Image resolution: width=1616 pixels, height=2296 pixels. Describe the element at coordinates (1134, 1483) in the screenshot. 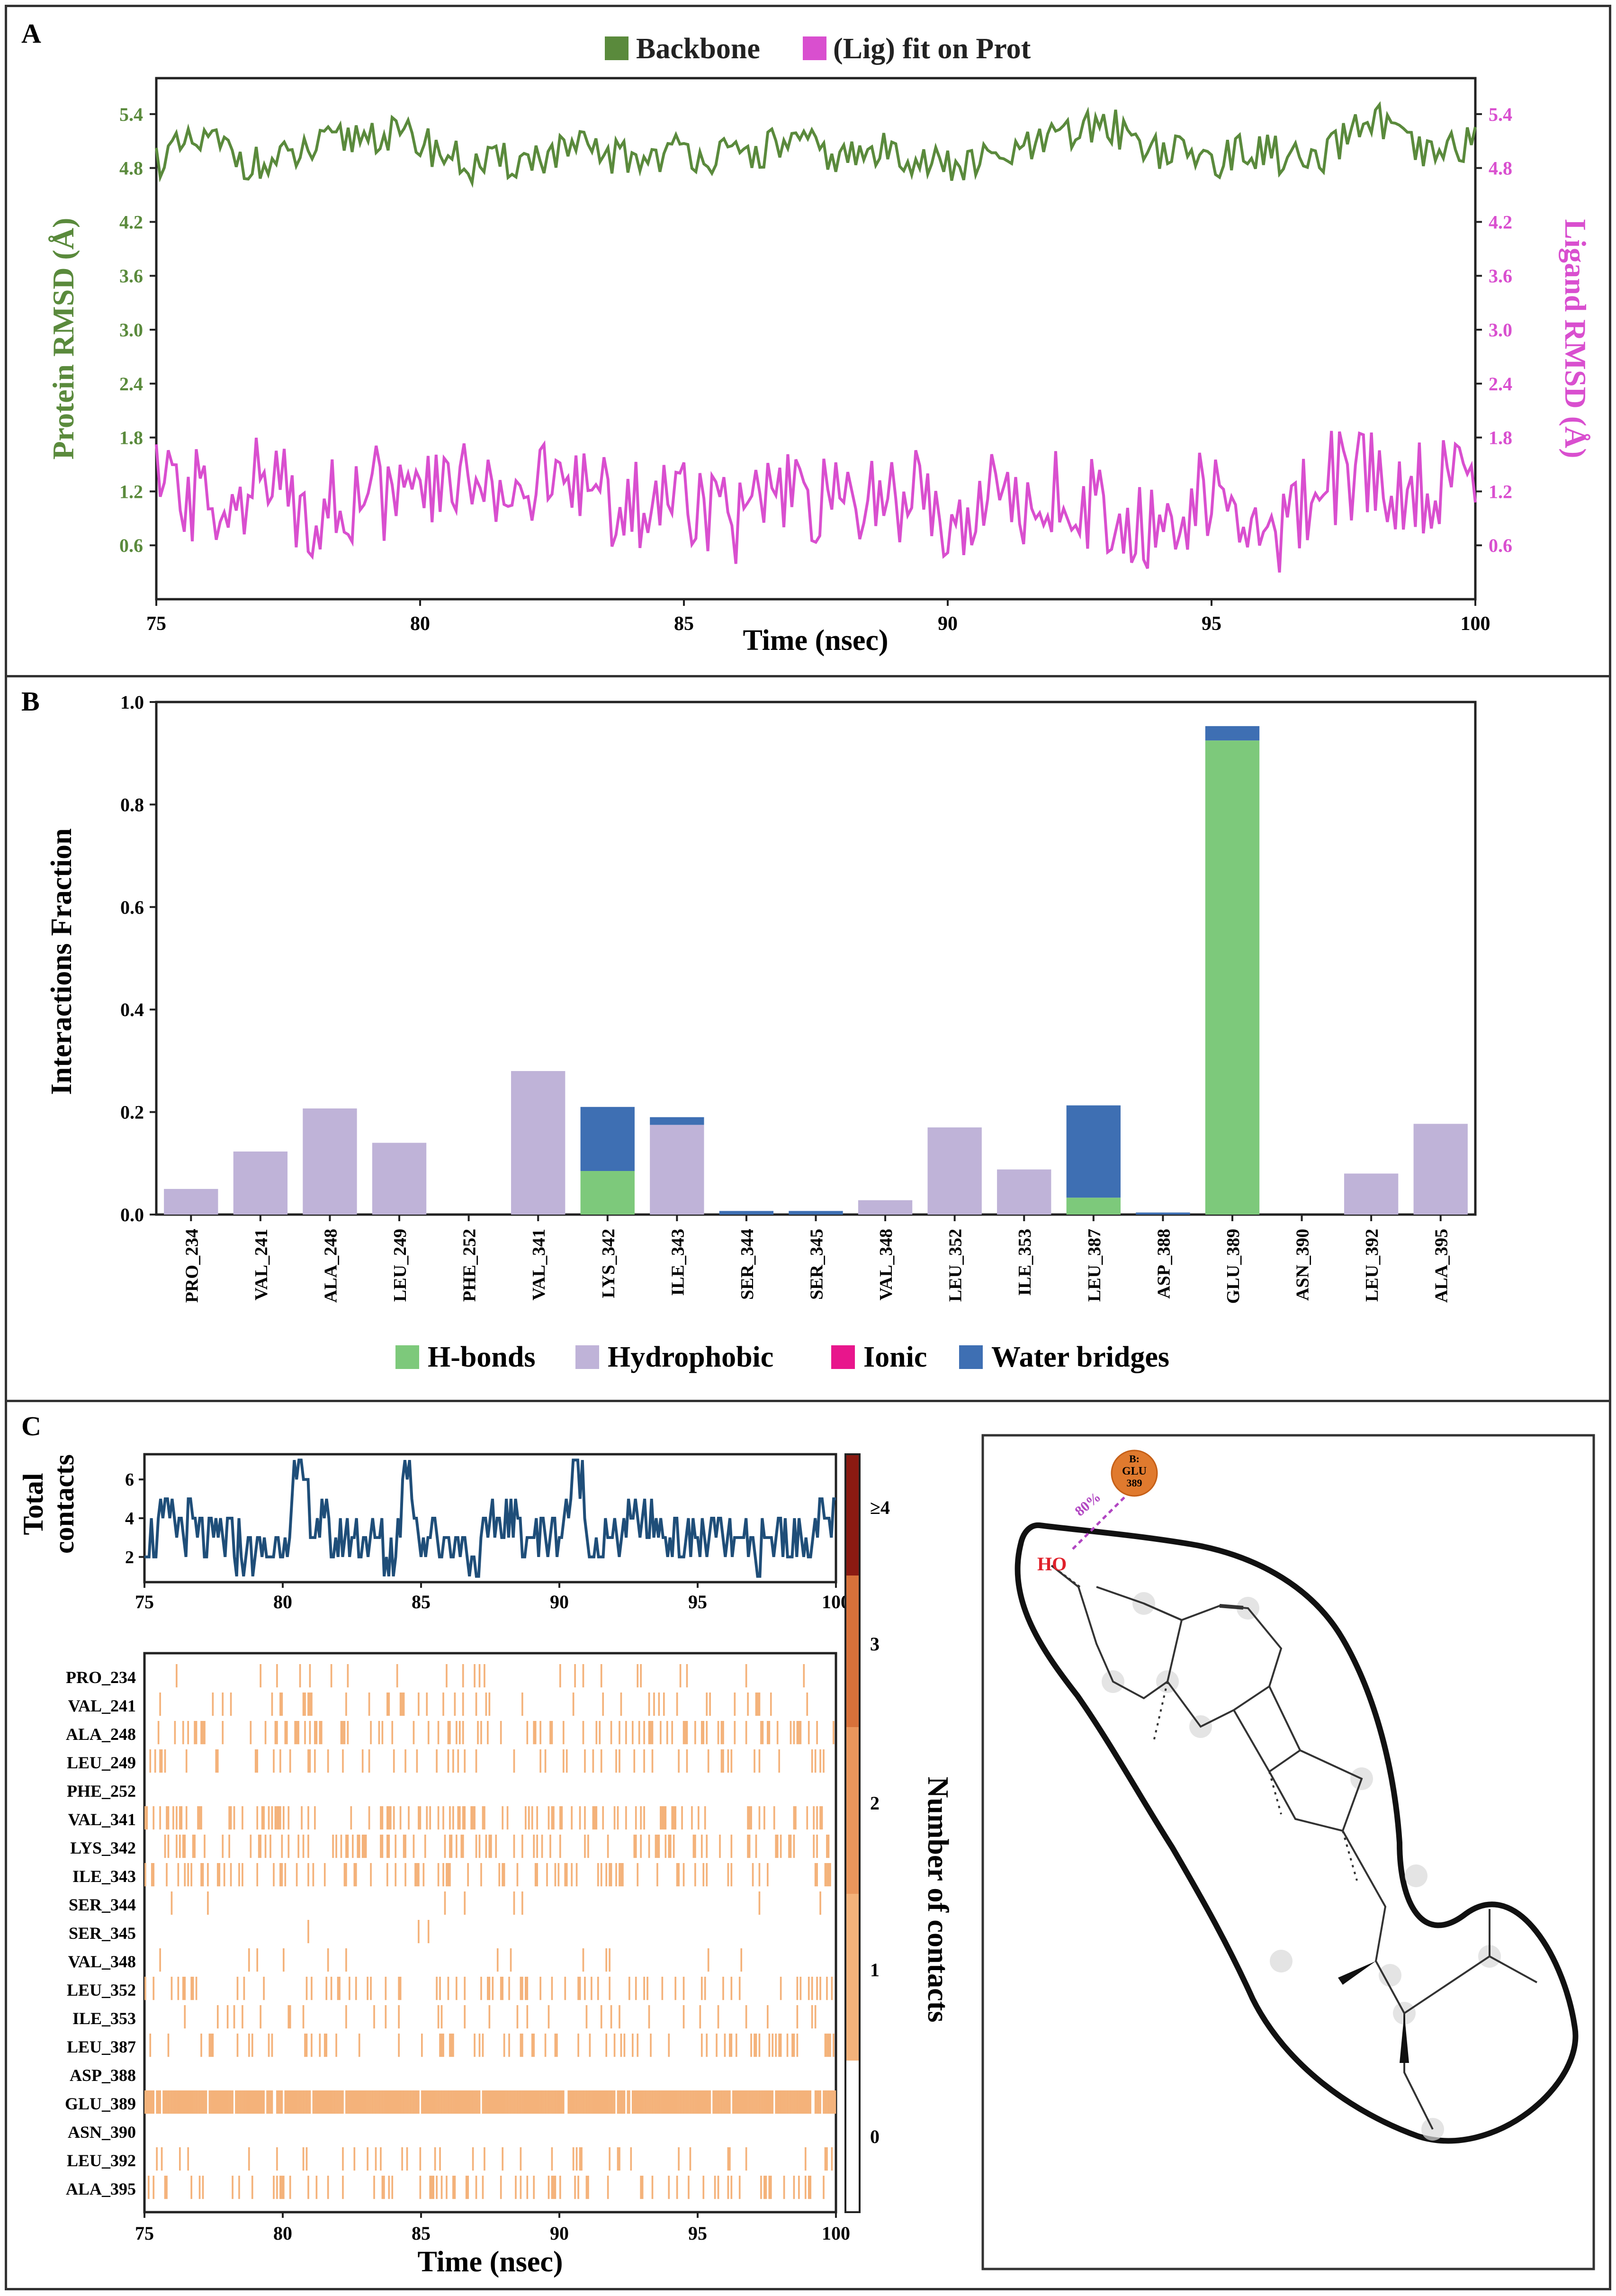

I see `badge-resnum: 389` at that location.